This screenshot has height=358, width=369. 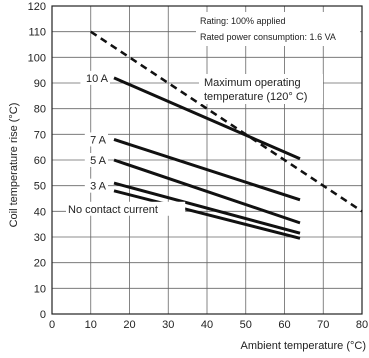 What do you see at coordinates (40, 264) in the screenshot?
I see `y-tick-label: 20` at bounding box center [40, 264].